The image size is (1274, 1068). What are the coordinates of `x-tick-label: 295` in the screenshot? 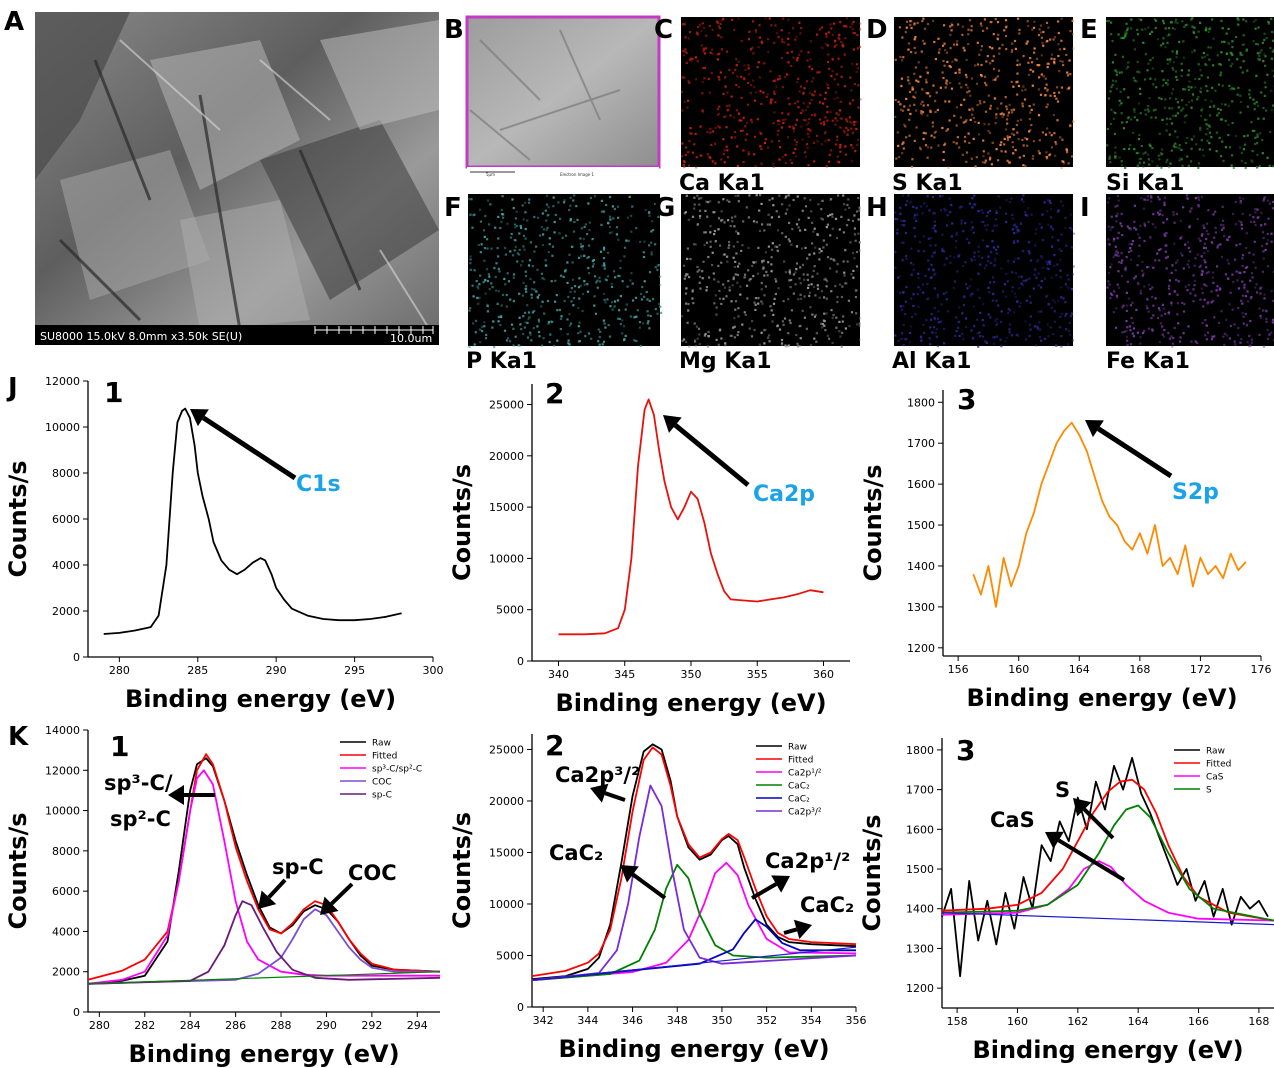 It's located at (354, 670).